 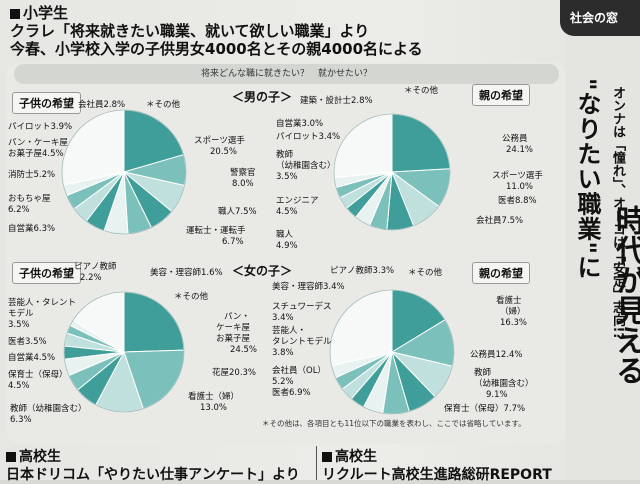 I want to click on label: 美容・理容師1.6%, so click(x=186, y=273).